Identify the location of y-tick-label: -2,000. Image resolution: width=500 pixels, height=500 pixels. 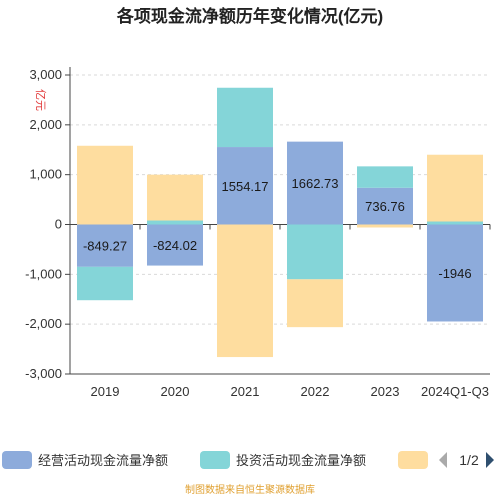
(43, 323).